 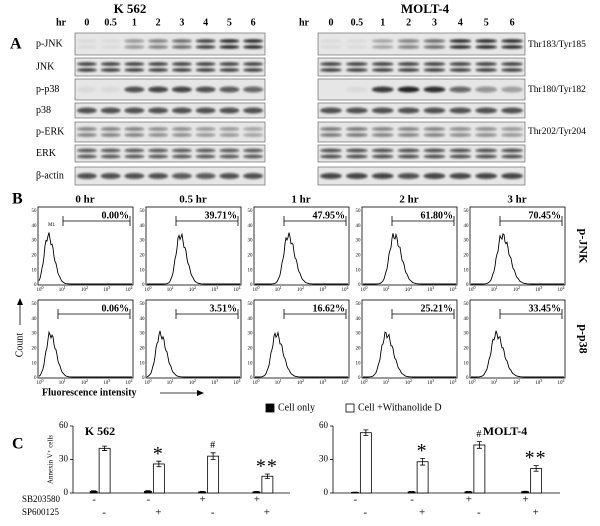 What do you see at coordinates (51, 459) in the screenshot?
I see `y-axis-title: Annexin V⁺ cells` at bounding box center [51, 459].